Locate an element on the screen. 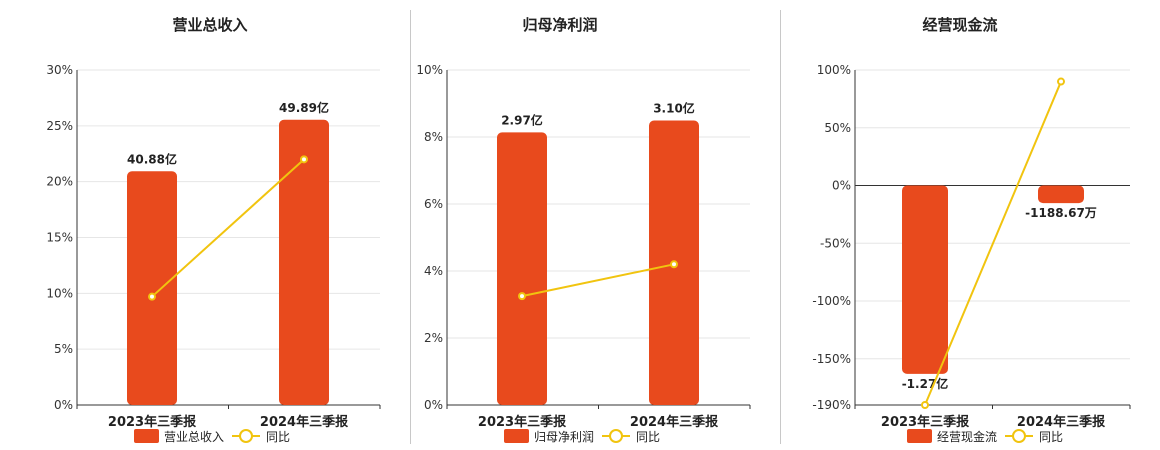 The image size is (1160, 450). y-tick-label: 20% is located at coordinates (59, 182).